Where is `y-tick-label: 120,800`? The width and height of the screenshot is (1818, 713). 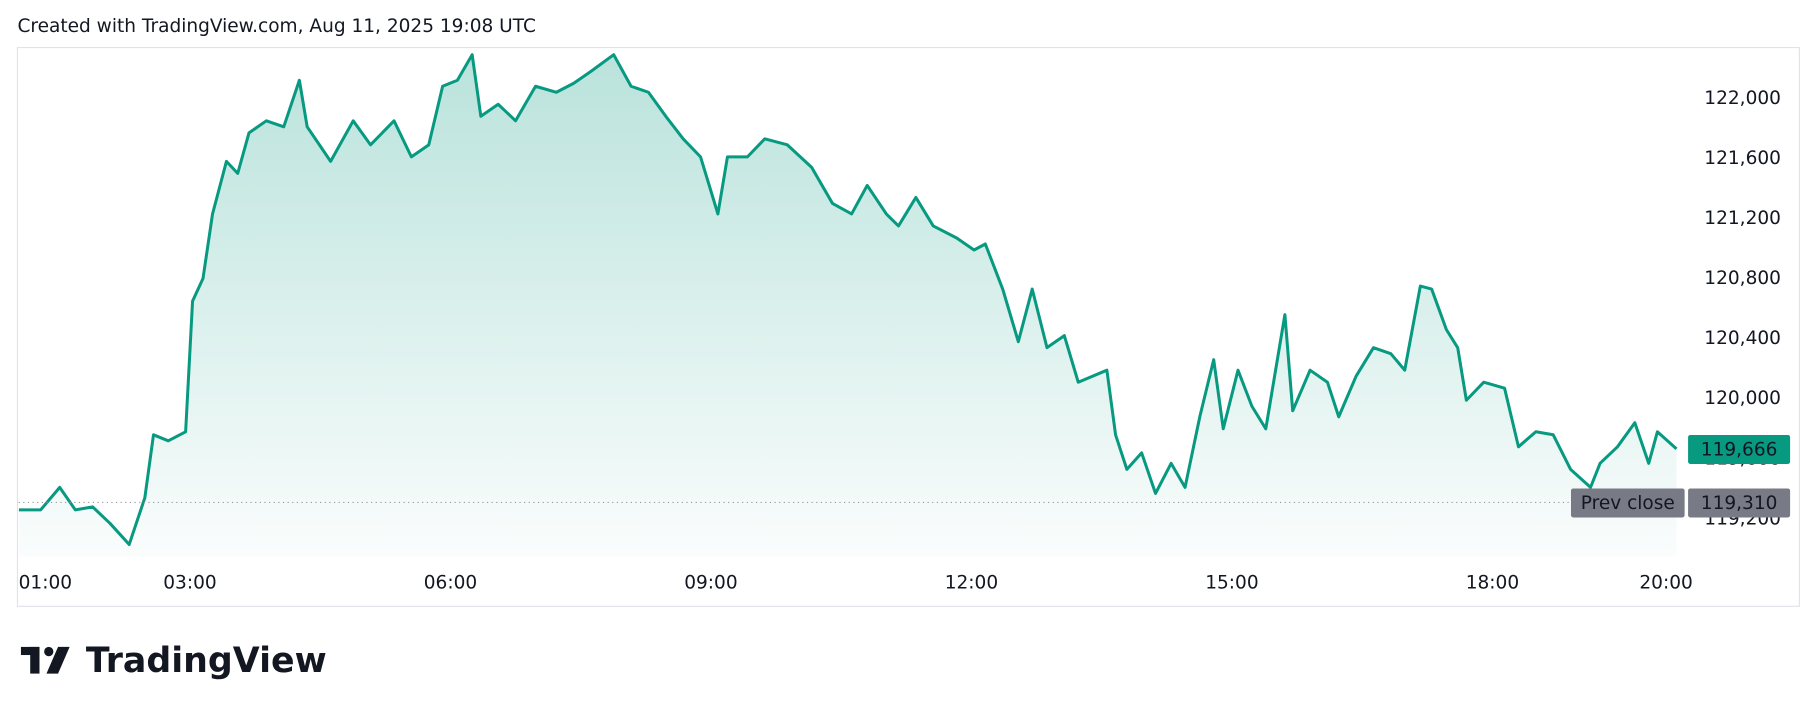 y-tick-label: 120,800 is located at coordinates (1742, 278).